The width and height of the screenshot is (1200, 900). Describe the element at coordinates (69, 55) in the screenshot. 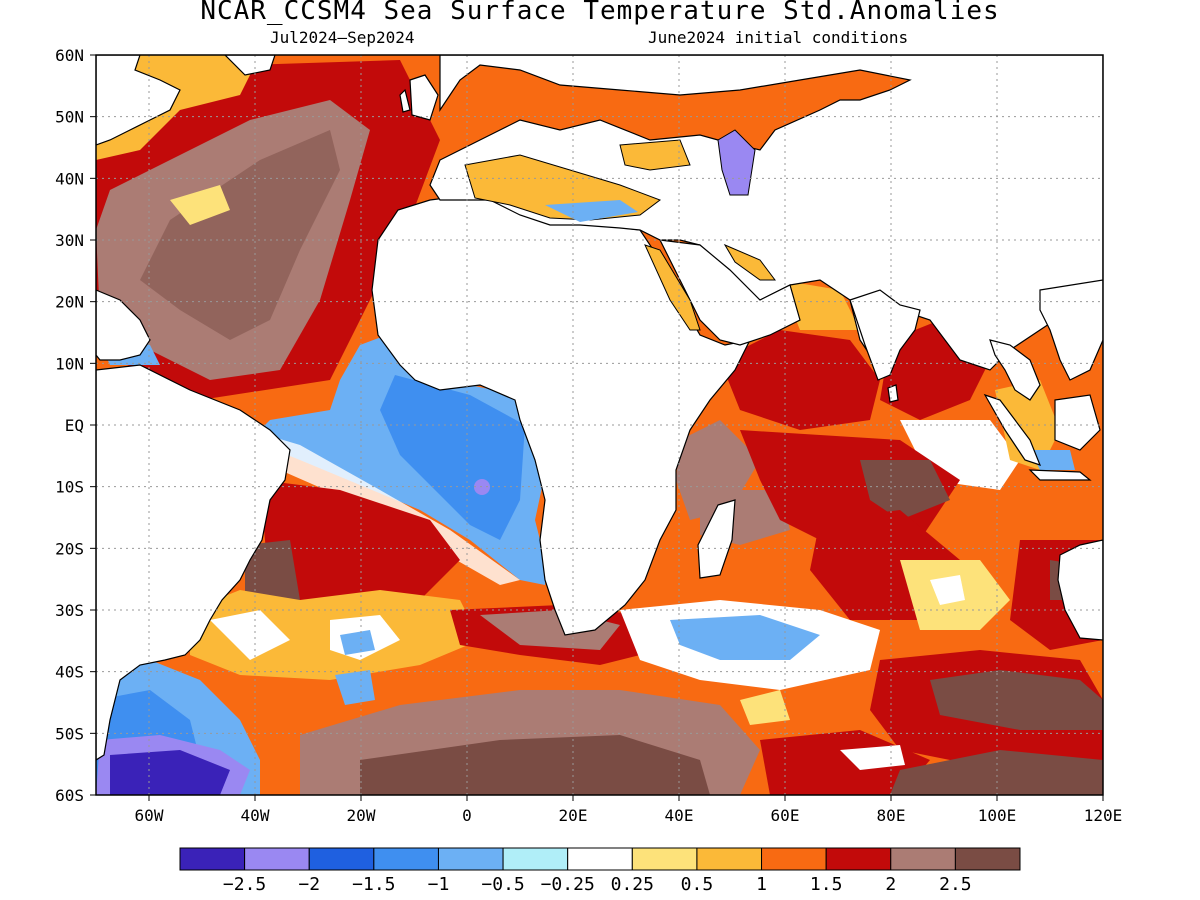

I see `y-tick-label: 60N` at that location.